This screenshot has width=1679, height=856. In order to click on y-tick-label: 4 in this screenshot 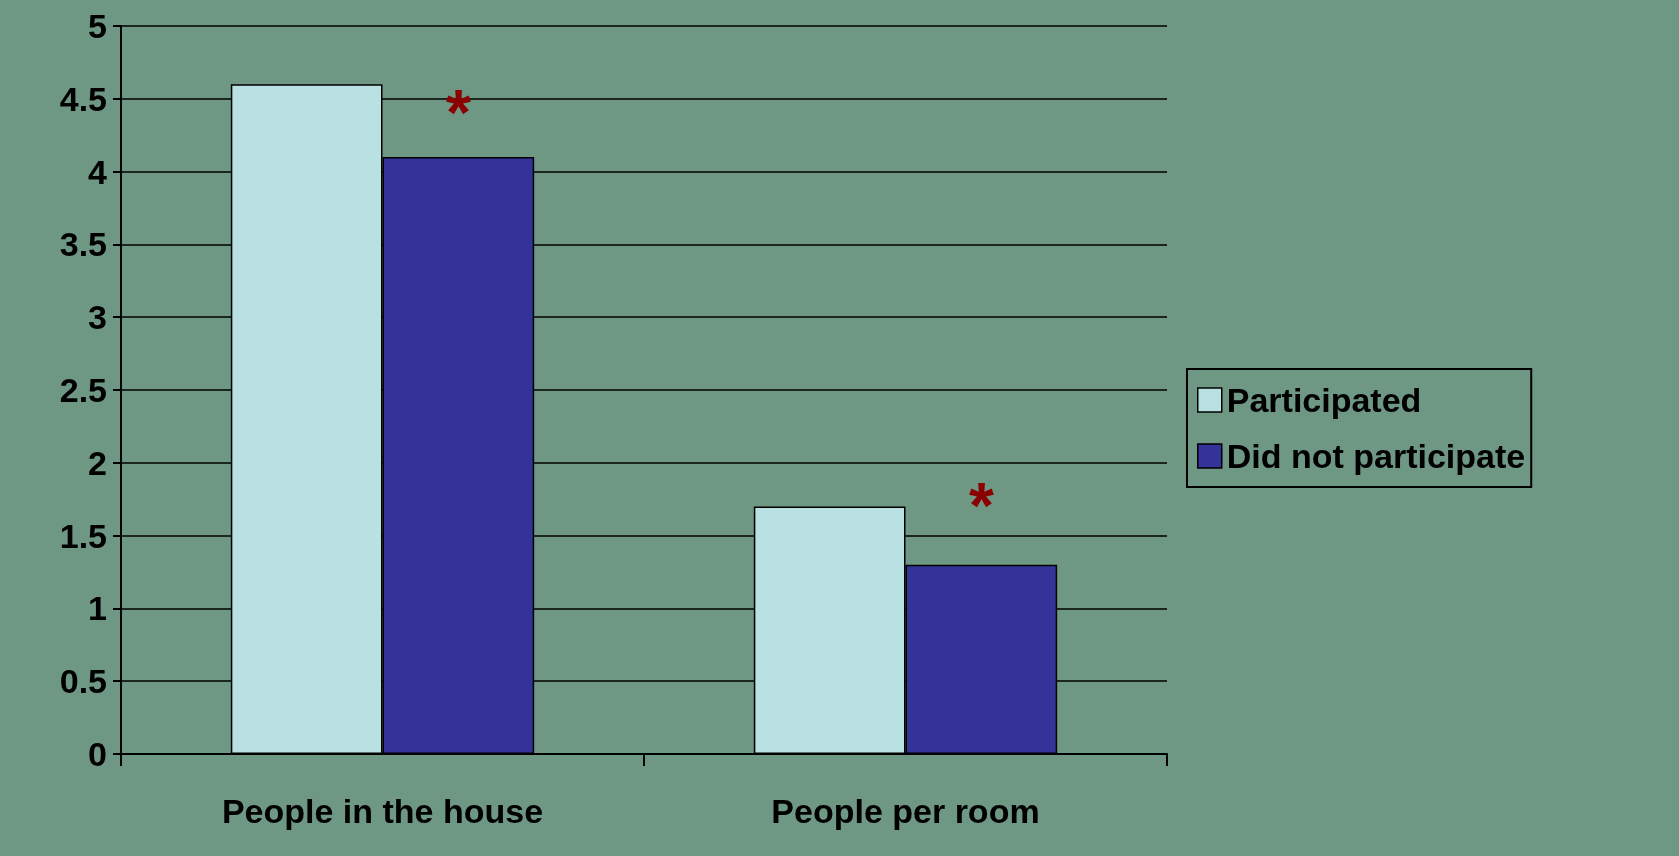, I will do `click(98, 171)`.